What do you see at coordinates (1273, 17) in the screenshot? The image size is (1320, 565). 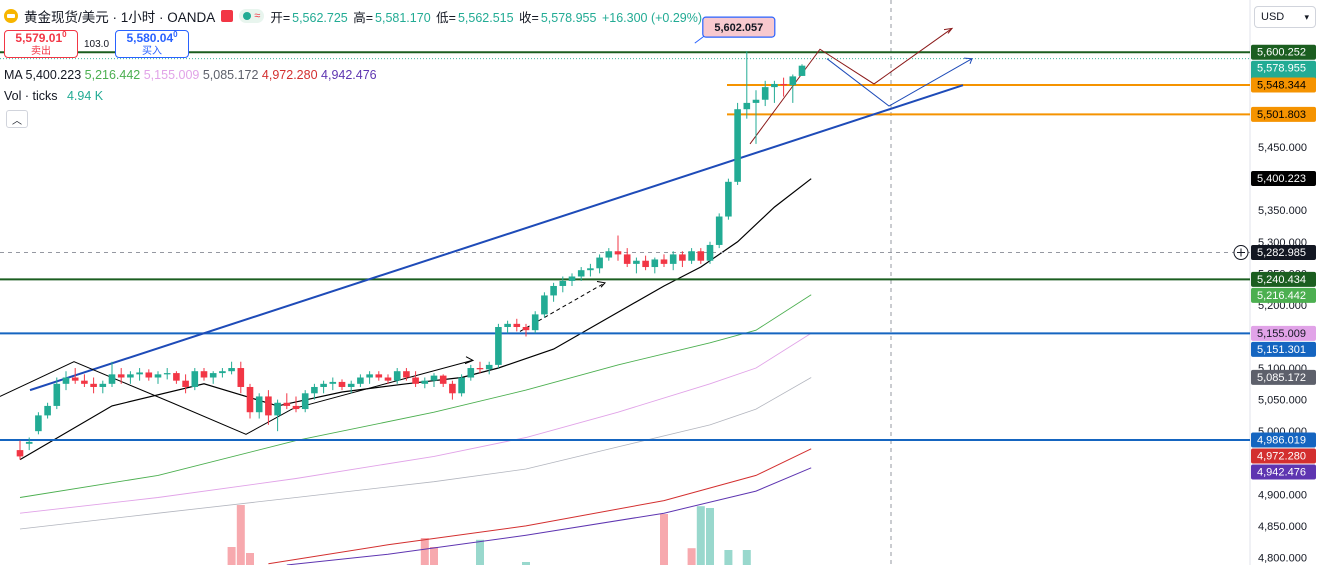 I see `currency-value: USD` at bounding box center [1273, 17].